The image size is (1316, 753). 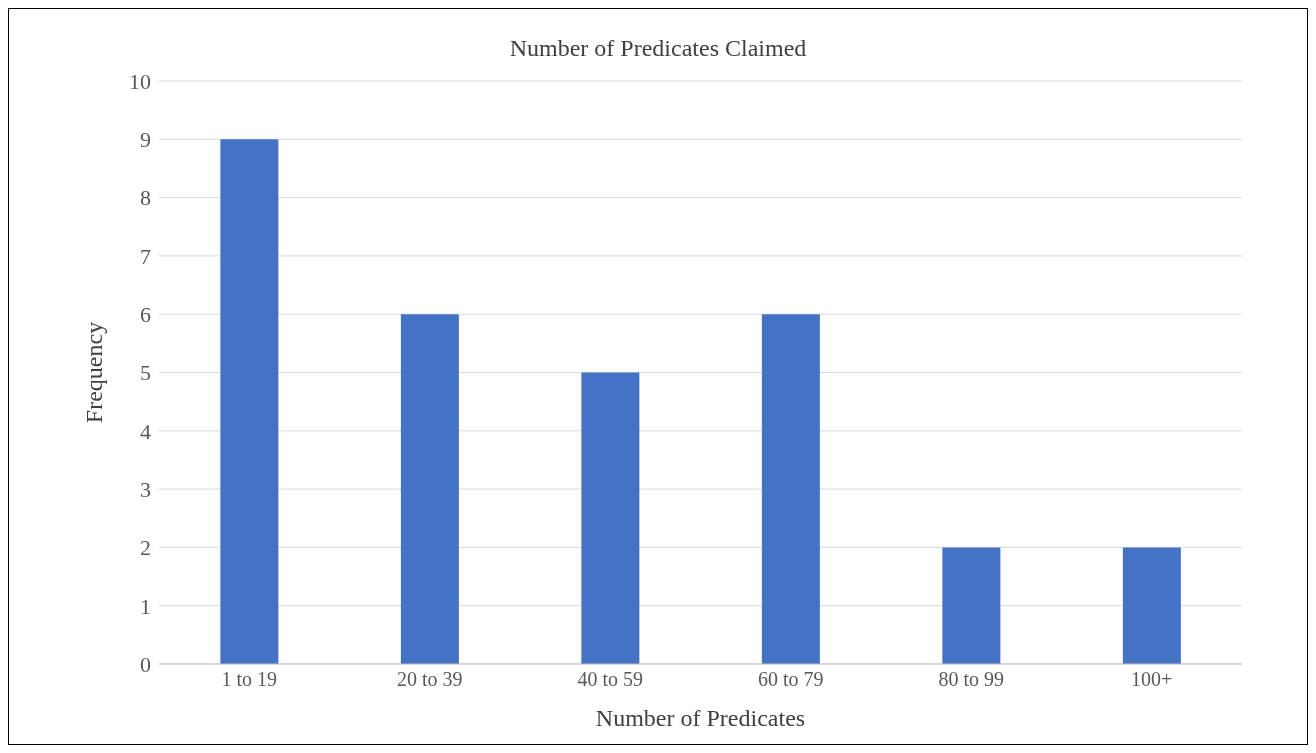 What do you see at coordinates (145, 315) in the screenshot?
I see `y-tick-label: 6` at bounding box center [145, 315].